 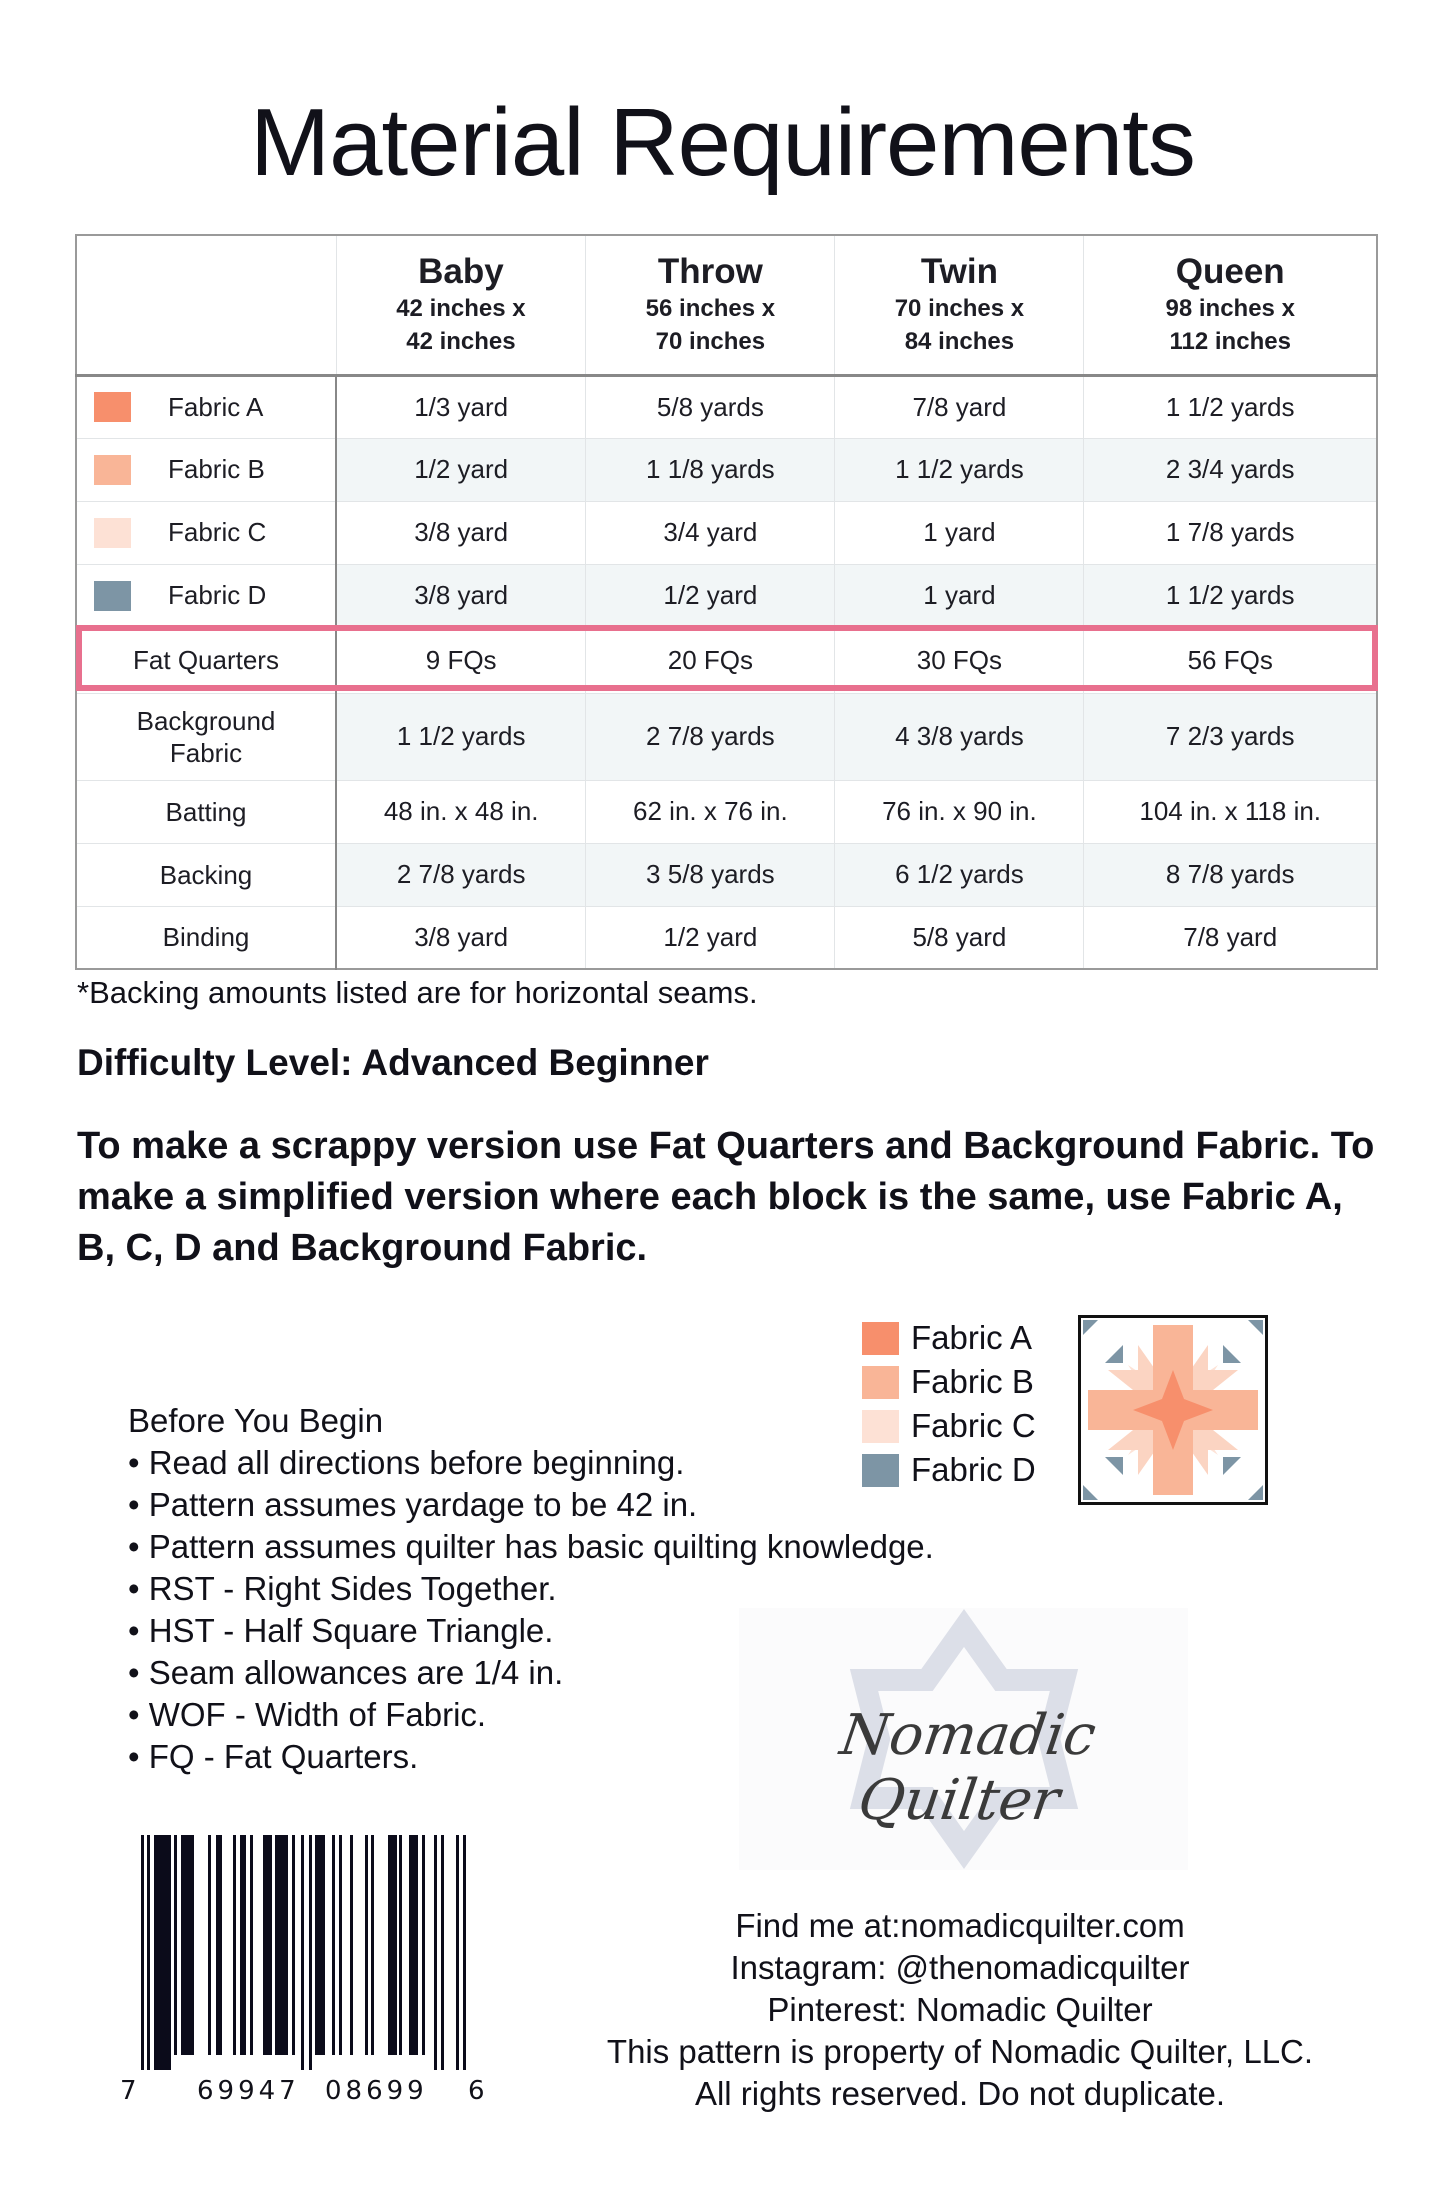 I want to click on table-row: Fat Quarters 9 FQs 20 FQs 30 FQs 56 FQs, so click(x=726, y=659).